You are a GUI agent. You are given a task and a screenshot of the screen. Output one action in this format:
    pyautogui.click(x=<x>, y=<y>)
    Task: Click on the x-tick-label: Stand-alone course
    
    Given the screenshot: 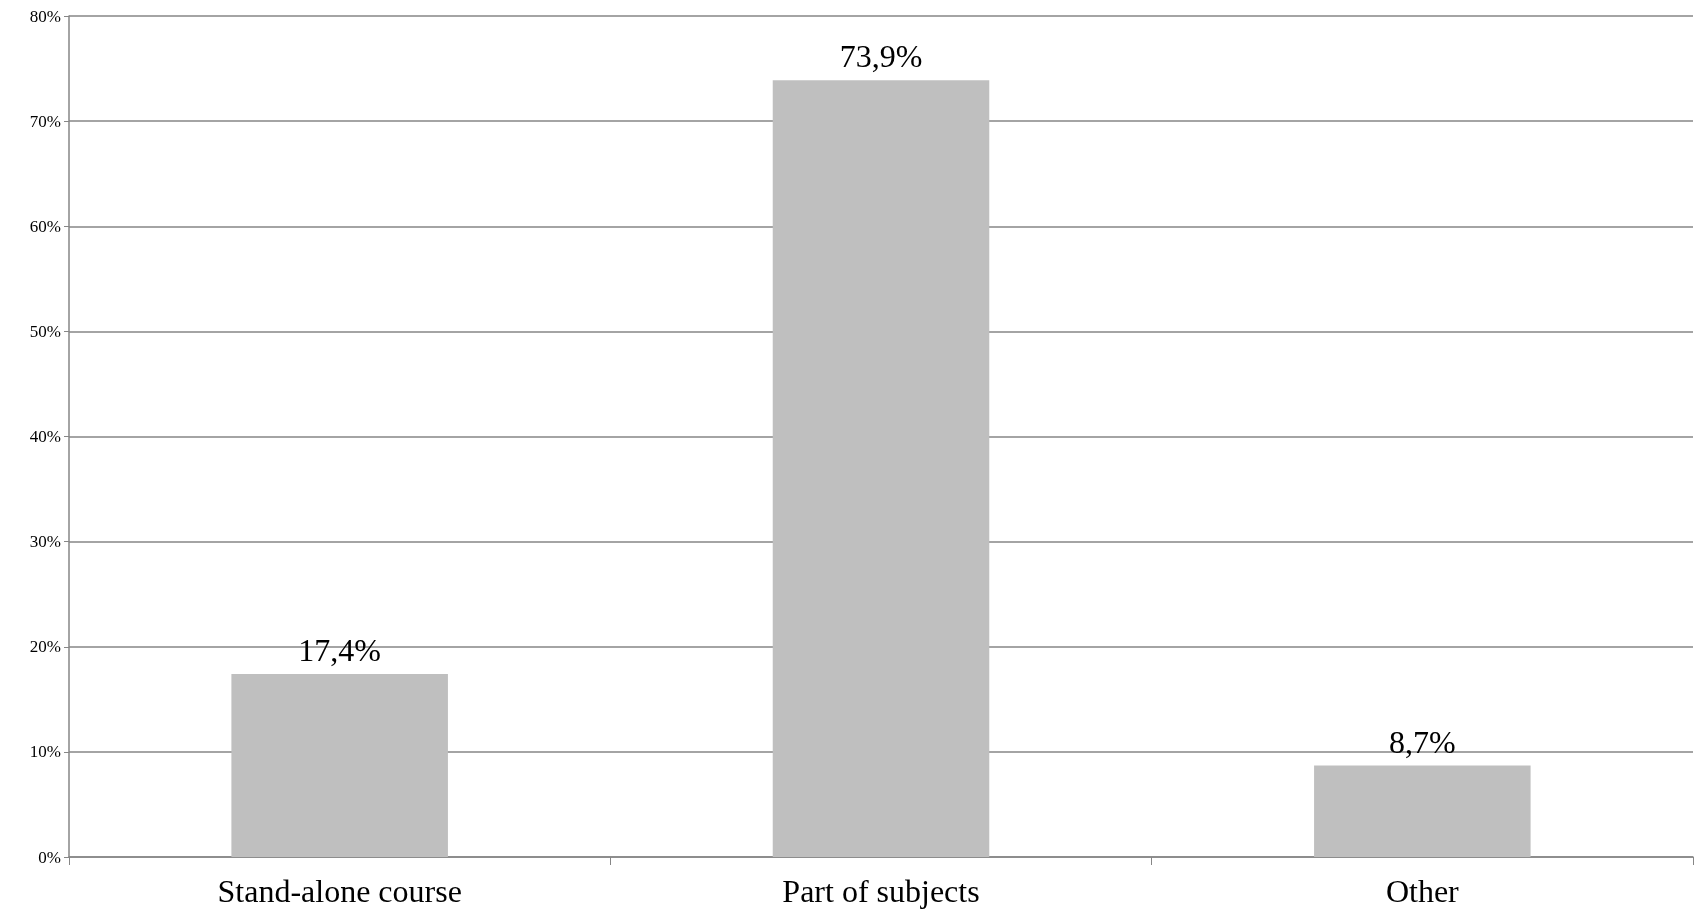 What is the action you would take?
    pyautogui.click(x=339, y=891)
    